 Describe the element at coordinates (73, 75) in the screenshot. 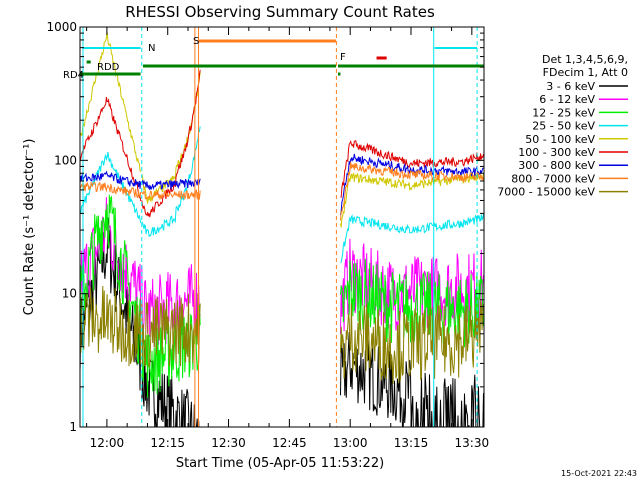

I see `flag-label-rd4: RD4` at that location.